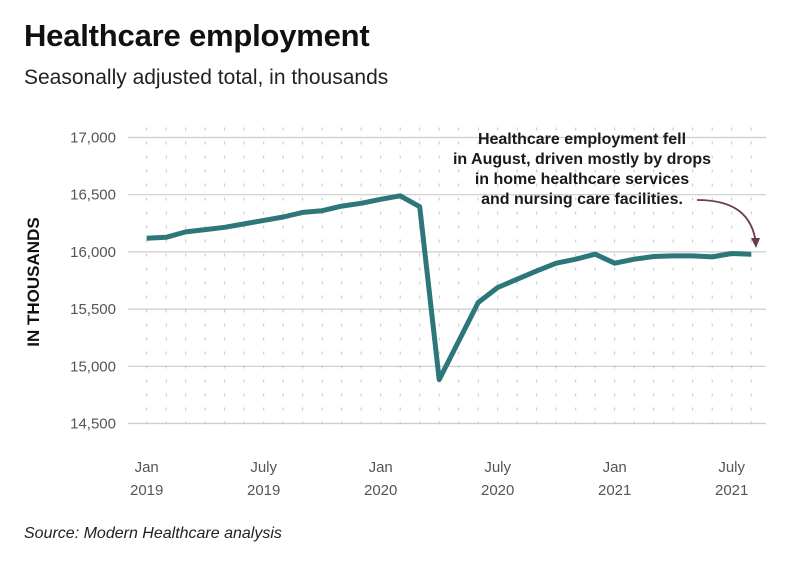 The width and height of the screenshot is (792, 570). I want to click on y-tick-label: 14,500, so click(93, 424).